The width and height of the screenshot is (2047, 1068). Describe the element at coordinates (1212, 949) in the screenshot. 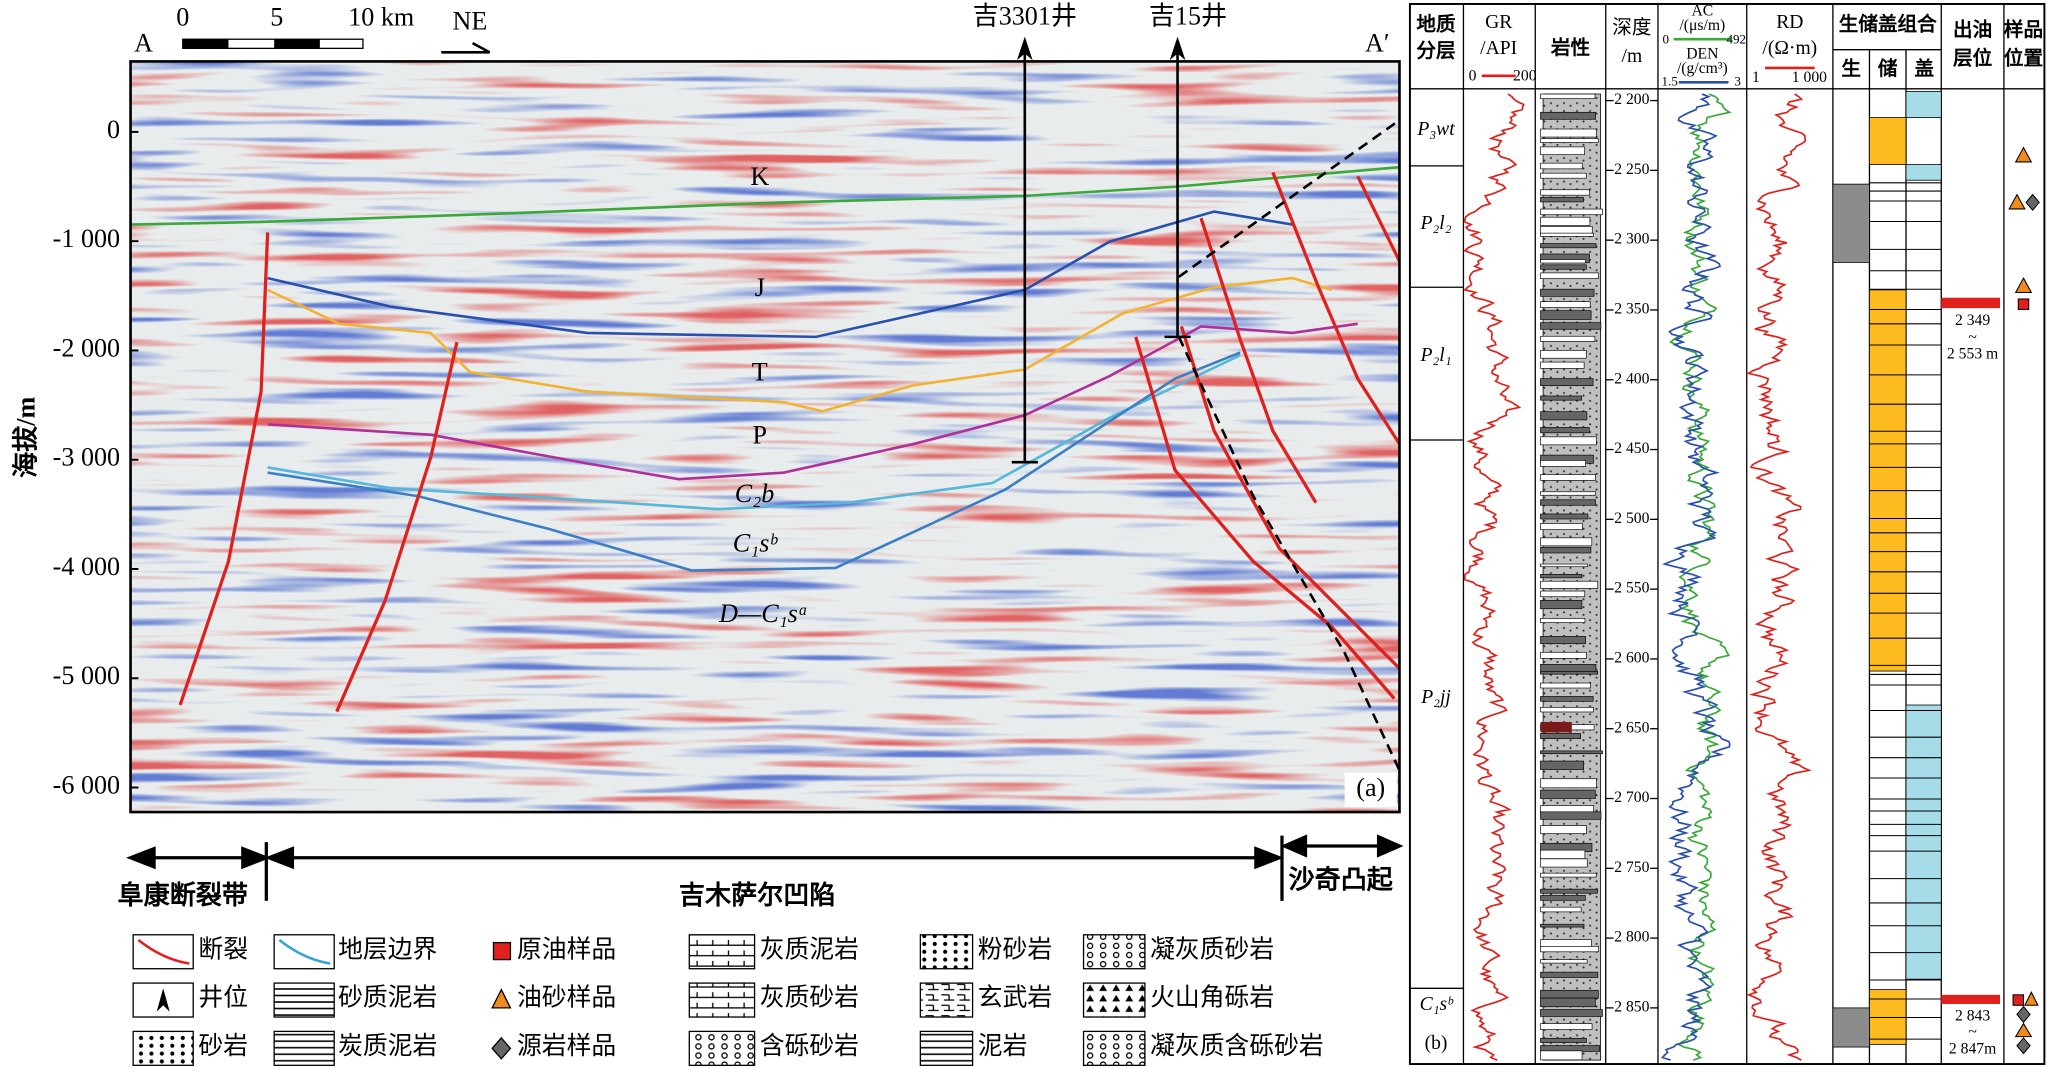

I see `legend-label: 凝灰质砂岩` at that location.